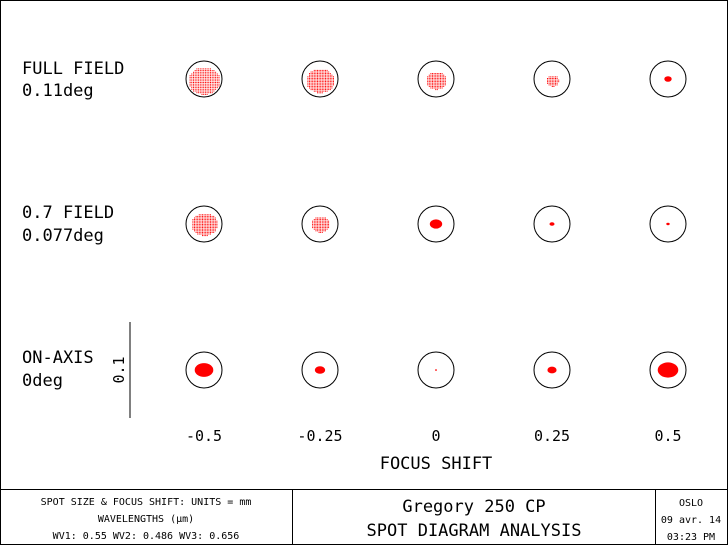 The image size is (728, 545). I want to click on x-axis-label: FOCUS SHIFT, so click(436, 464).